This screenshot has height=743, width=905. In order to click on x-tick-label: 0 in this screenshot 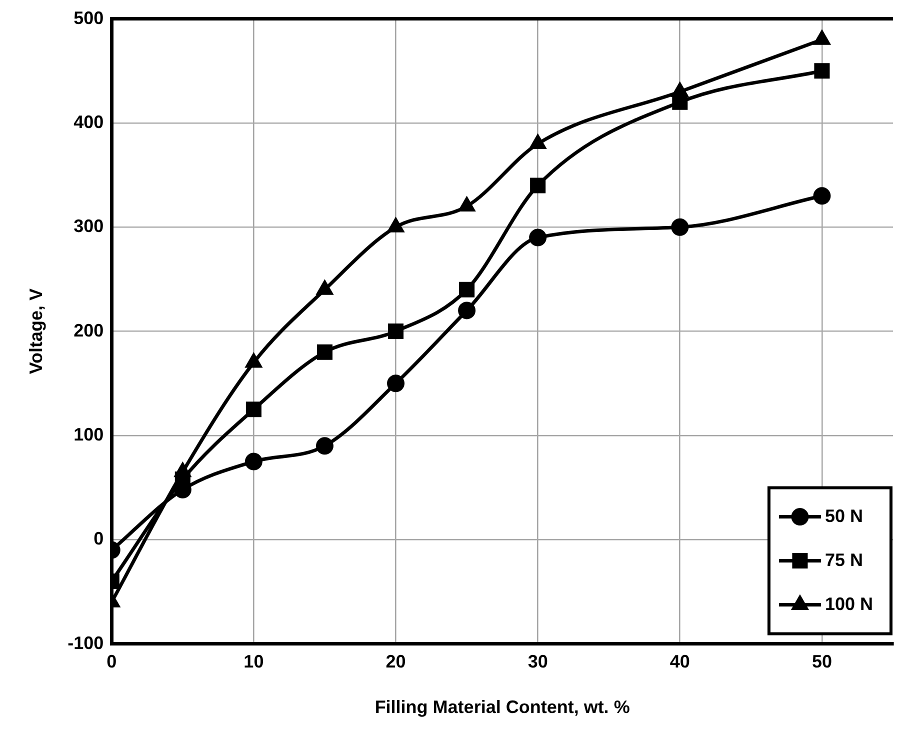, I will do `click(111, 662)`.